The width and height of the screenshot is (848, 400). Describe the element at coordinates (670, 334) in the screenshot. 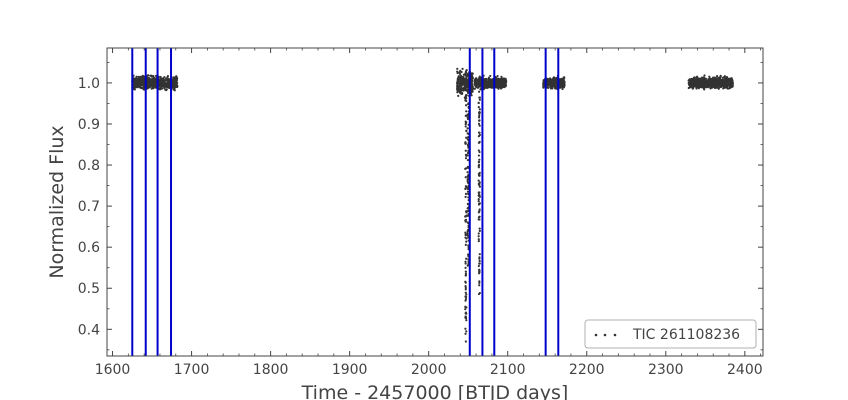

I see `legend: TIC 261108236` at that location.